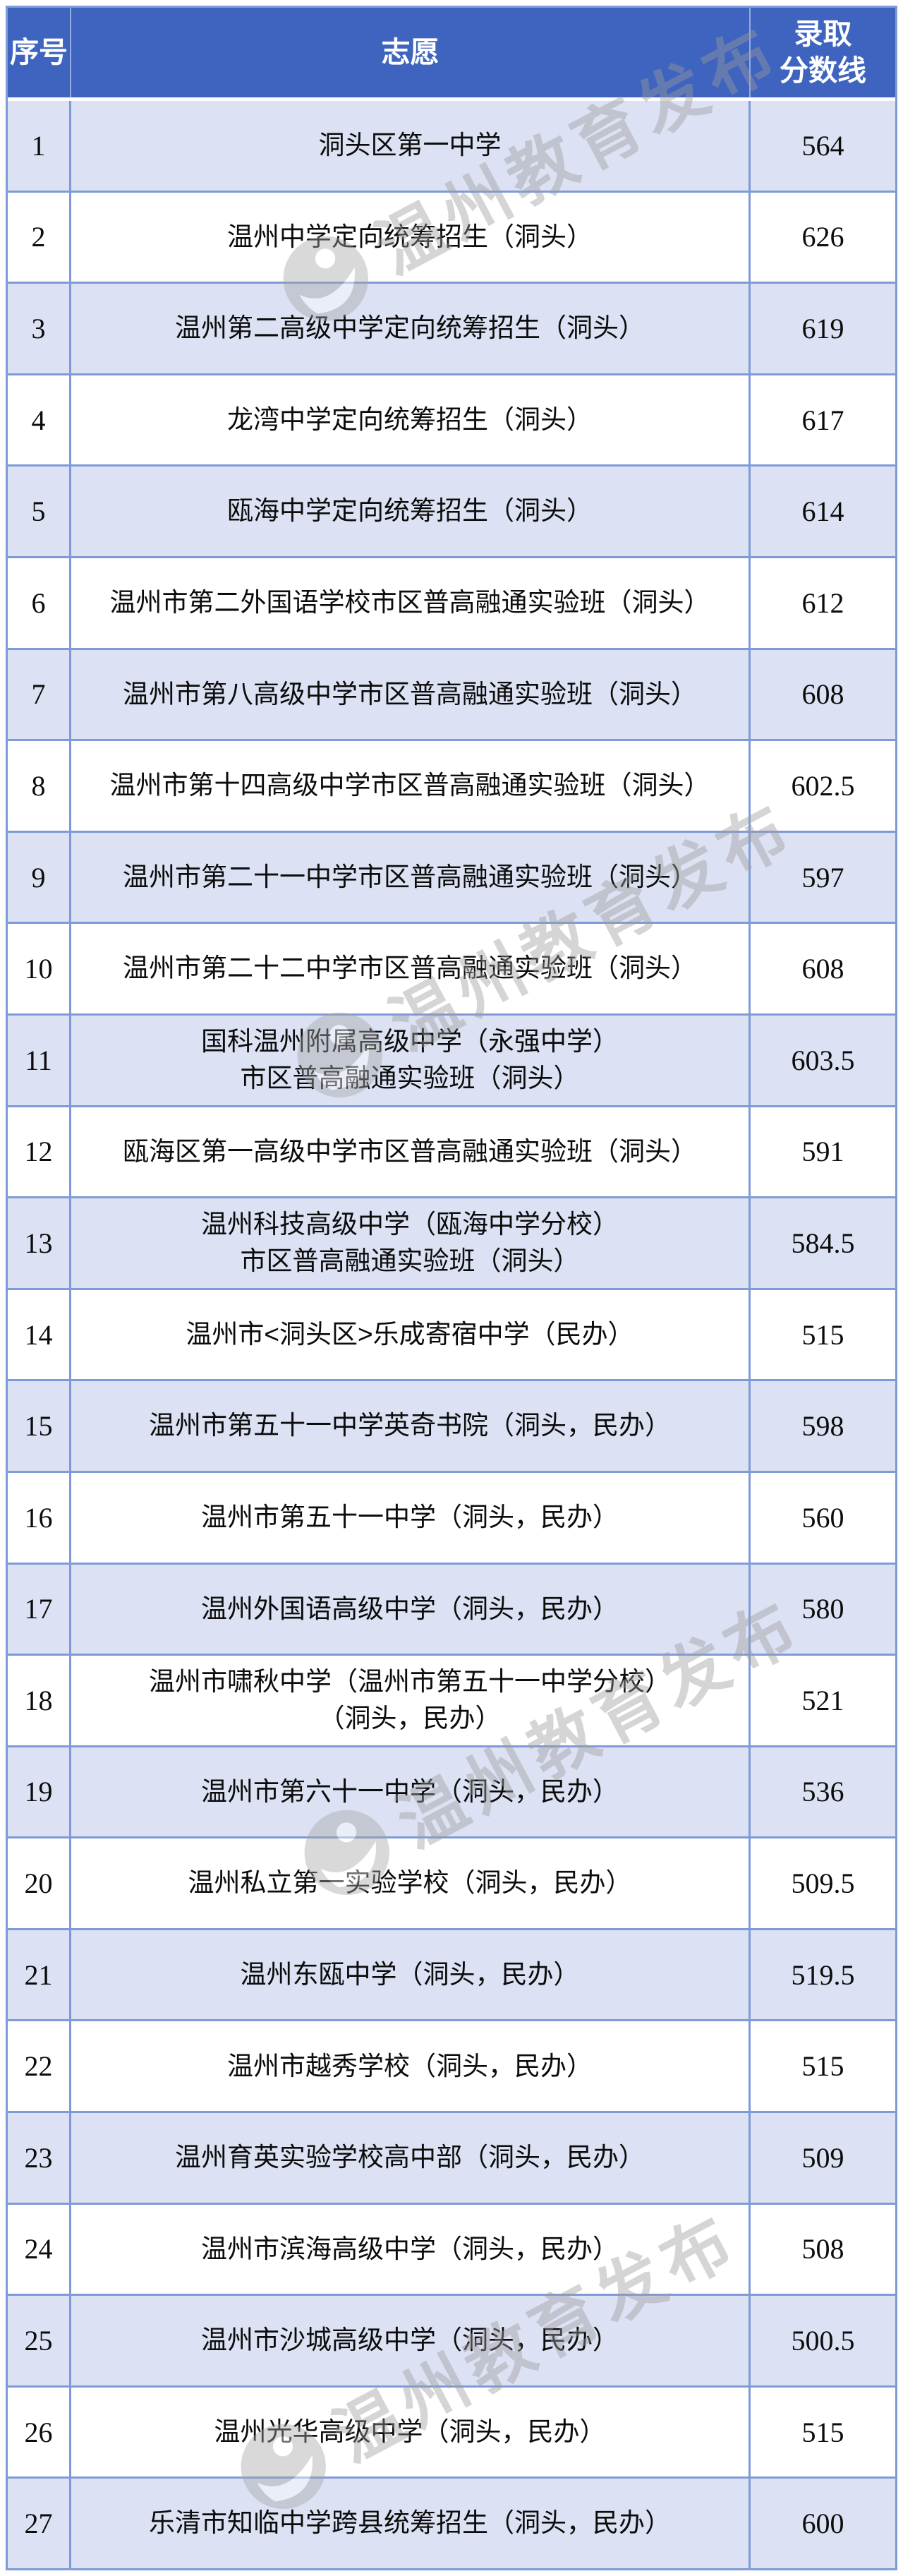 The height and width of the screenshot is (2576, 903). I want to click on choice-line: 国科温州附属高级中学（永强中学）, so click(410, 1041).